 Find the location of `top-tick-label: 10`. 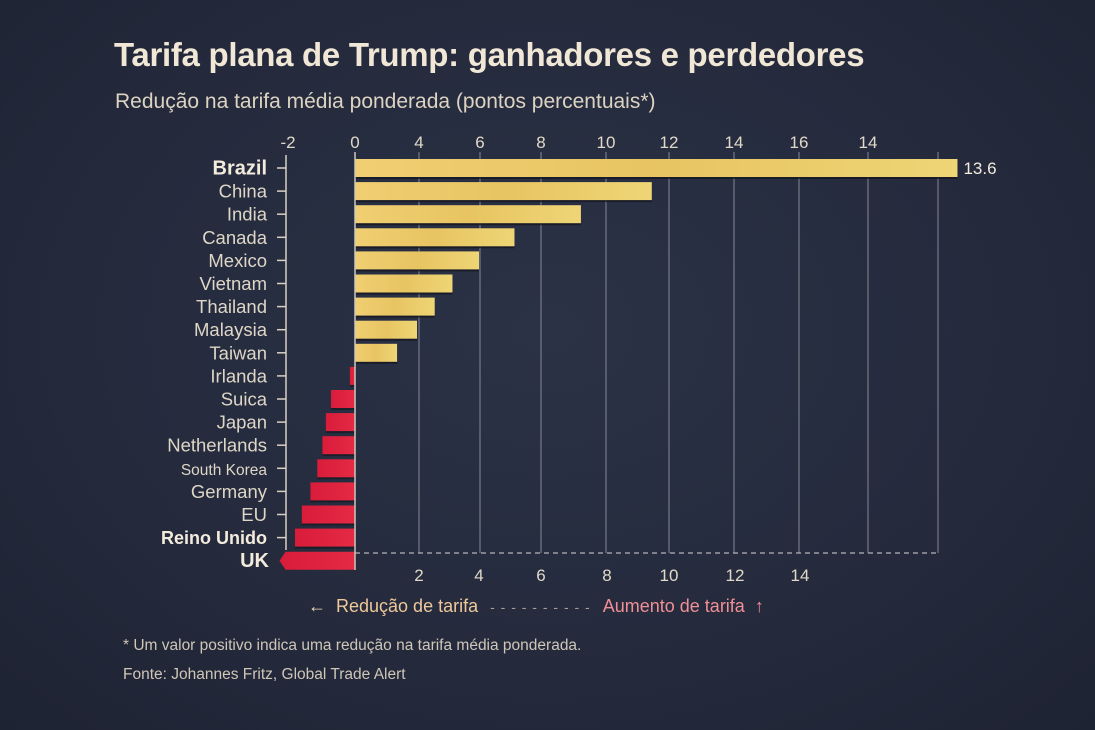

top-tick-label: 10 is located at coordinates (606, 142).